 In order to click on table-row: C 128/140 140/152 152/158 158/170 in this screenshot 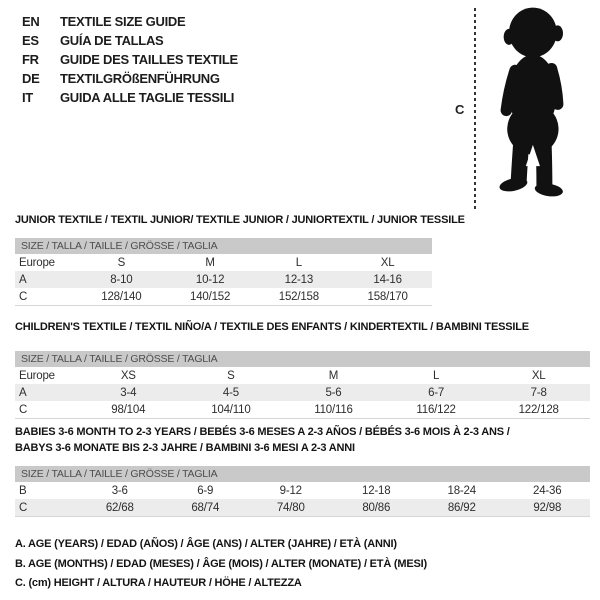, I will do `click(223, 296)`.